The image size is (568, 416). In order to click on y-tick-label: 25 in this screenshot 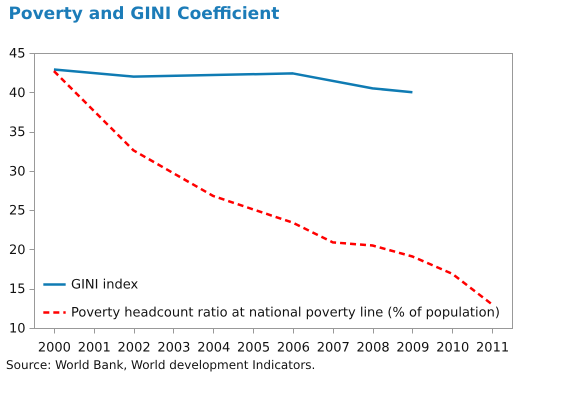, I will do `click(17, 211)`.